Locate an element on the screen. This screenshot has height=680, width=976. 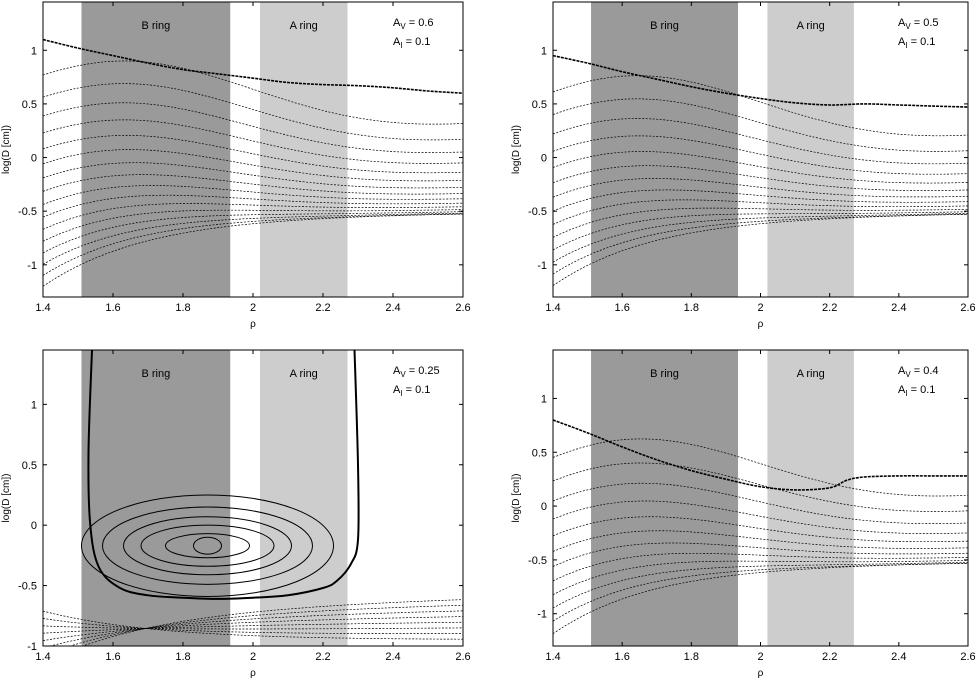
param-label-v: AV = 0.6 is located at coordinates (413, 24).